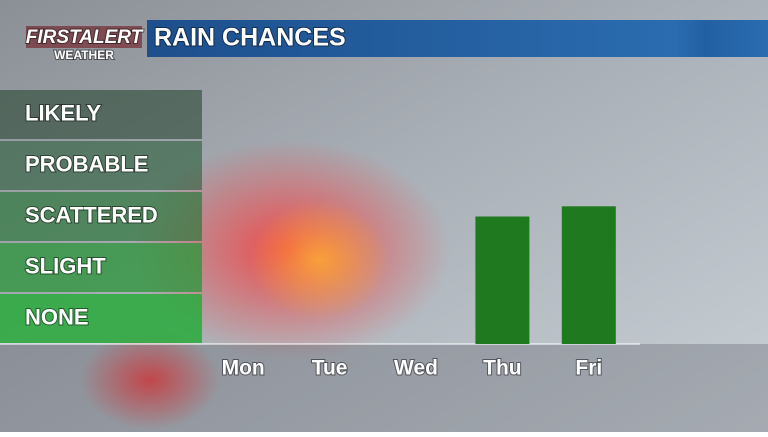 The height and width of the screenshot is (437, 768). What do you see at coordinates (91, 214) in the screenshot?
I see `y-tick-label: SCATTERED` at bounding box center [91, 214].